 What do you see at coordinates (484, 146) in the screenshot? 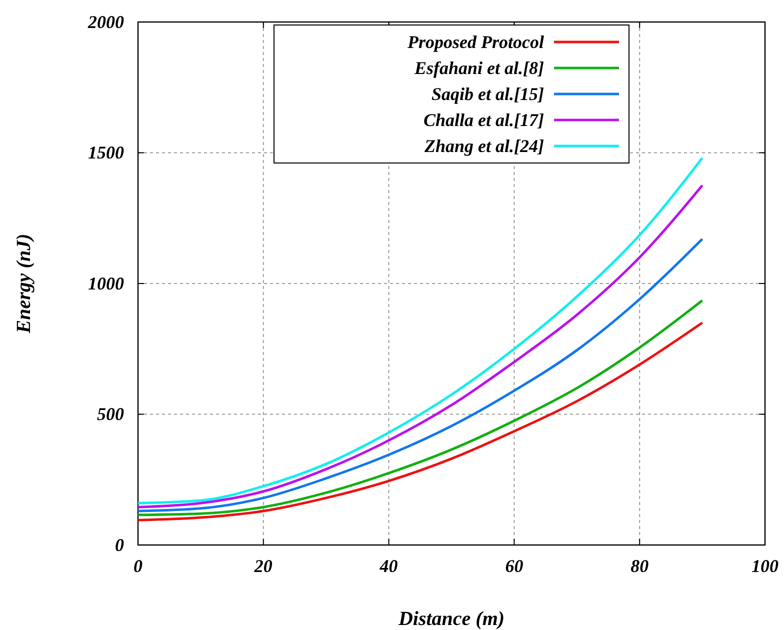
I see `legend-label: Zhang et al.[24]` at bounding box center [484, 146].